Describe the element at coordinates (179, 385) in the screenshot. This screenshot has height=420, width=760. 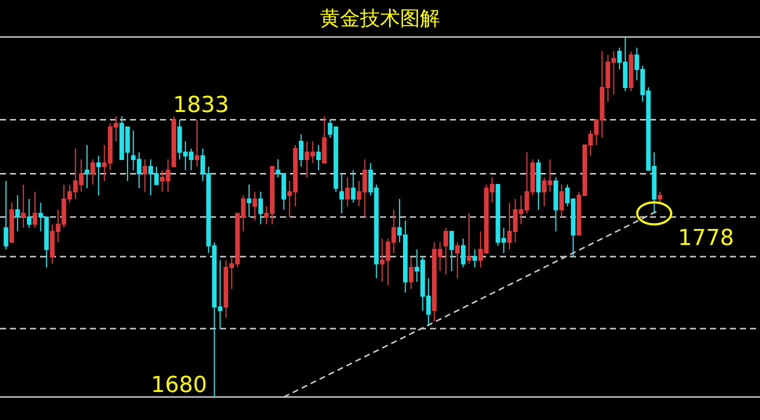
I see `annotation: 1680` at that location.